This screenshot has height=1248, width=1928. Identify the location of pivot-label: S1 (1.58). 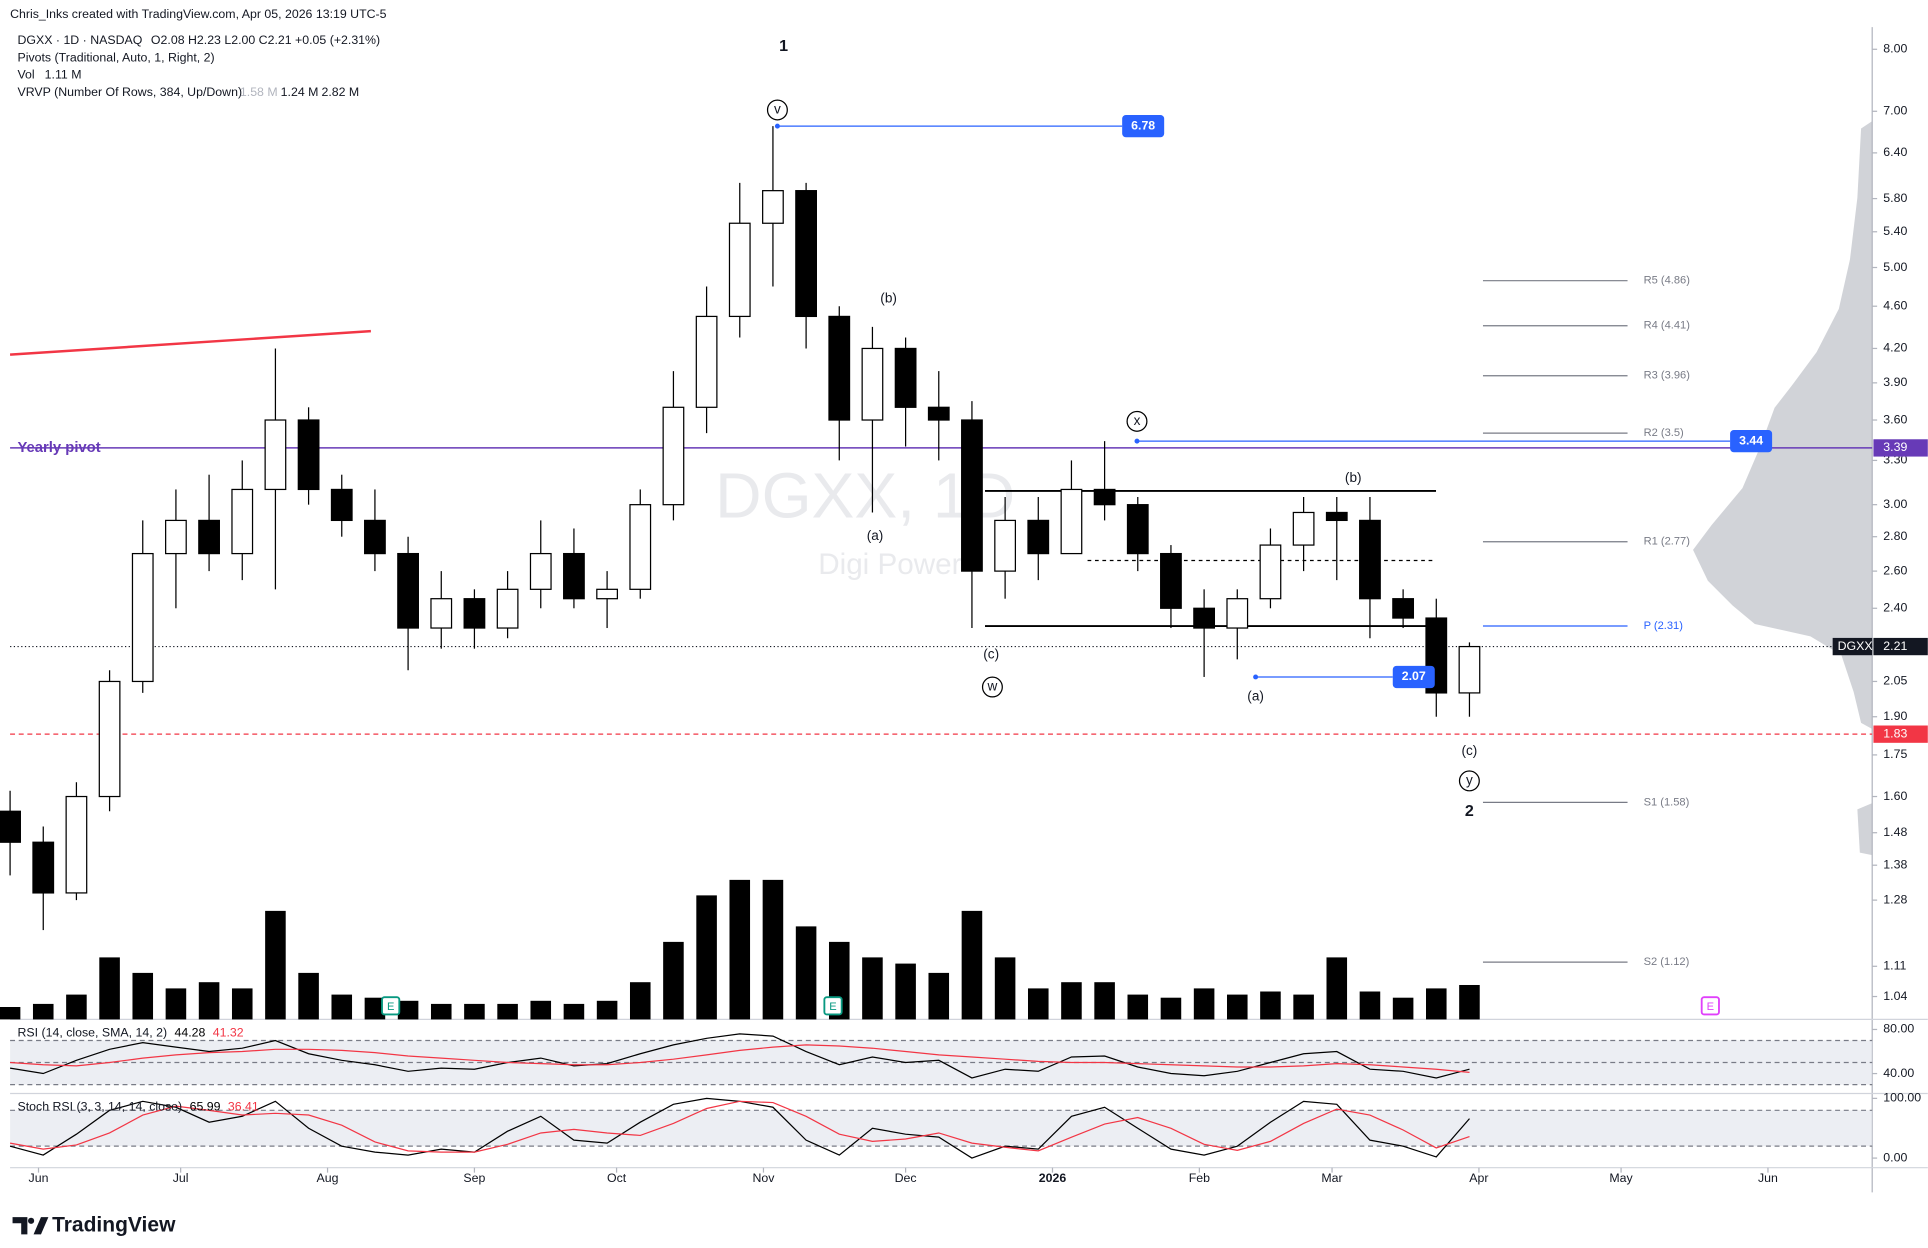
(1667, 802).